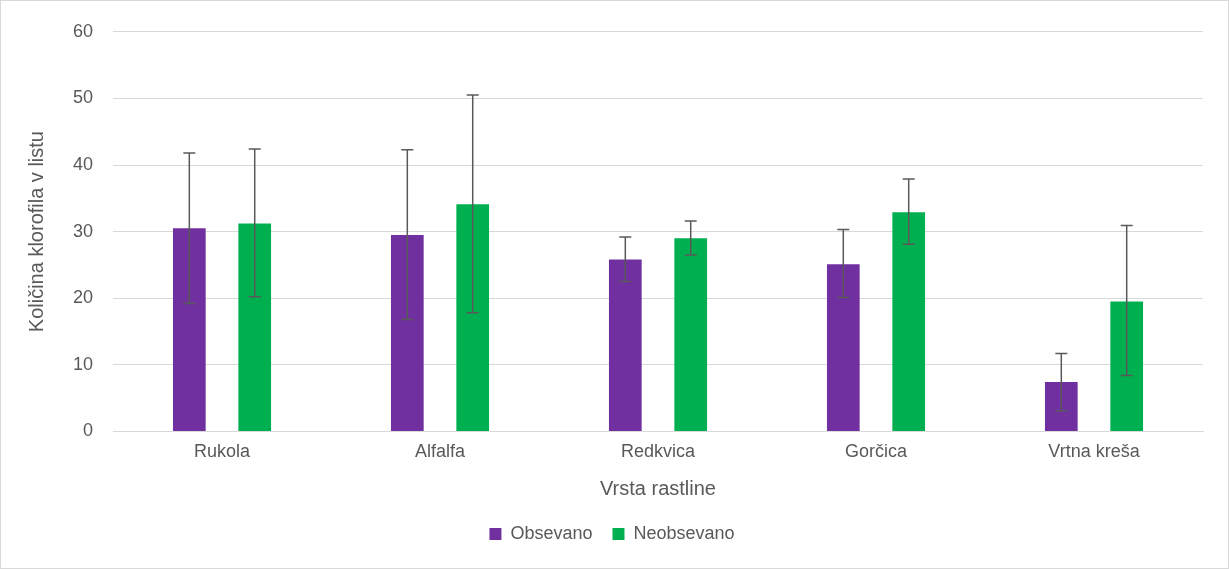 The image size is (1229, 569). What do you see at coordinates (83, 230) in the screenshot?
I see `y-tick-label: 30` at bounding box center [83, 230].